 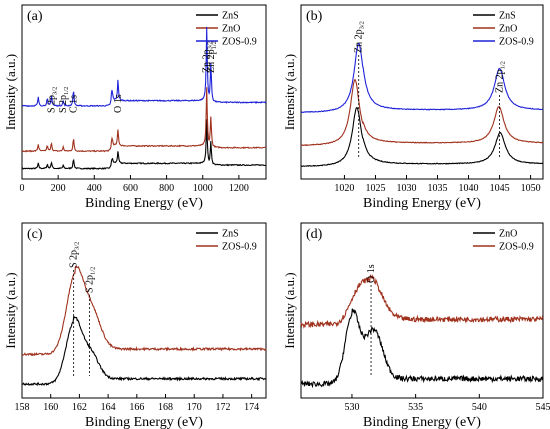 What do you see at coordinates (222, 407) in the screenshot?
I see `x-tick-label: 172` at bounding box center [222, 407].